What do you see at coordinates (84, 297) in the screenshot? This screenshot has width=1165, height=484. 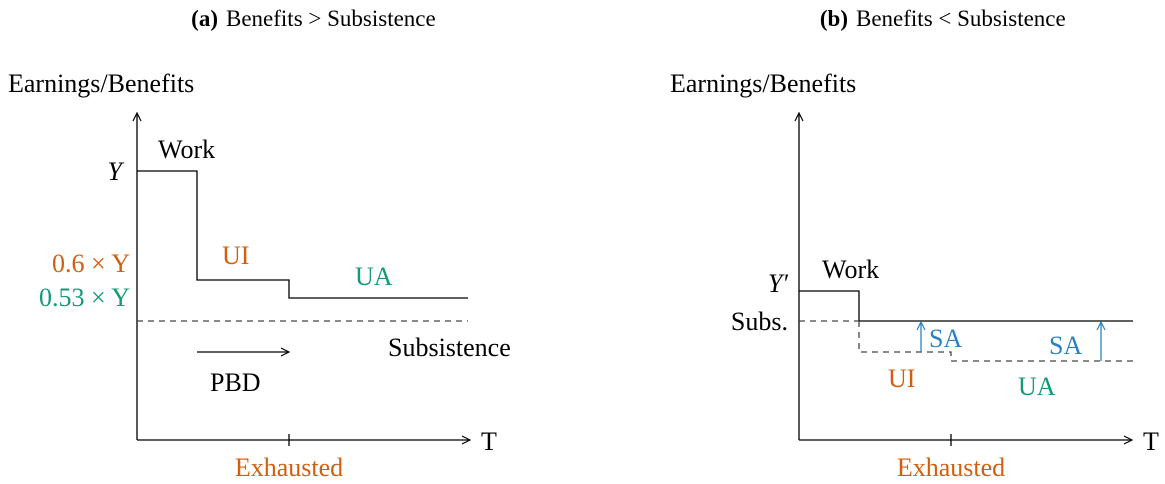 I see `level-label: 0.53 × Y` at bounding box center [84, 297].